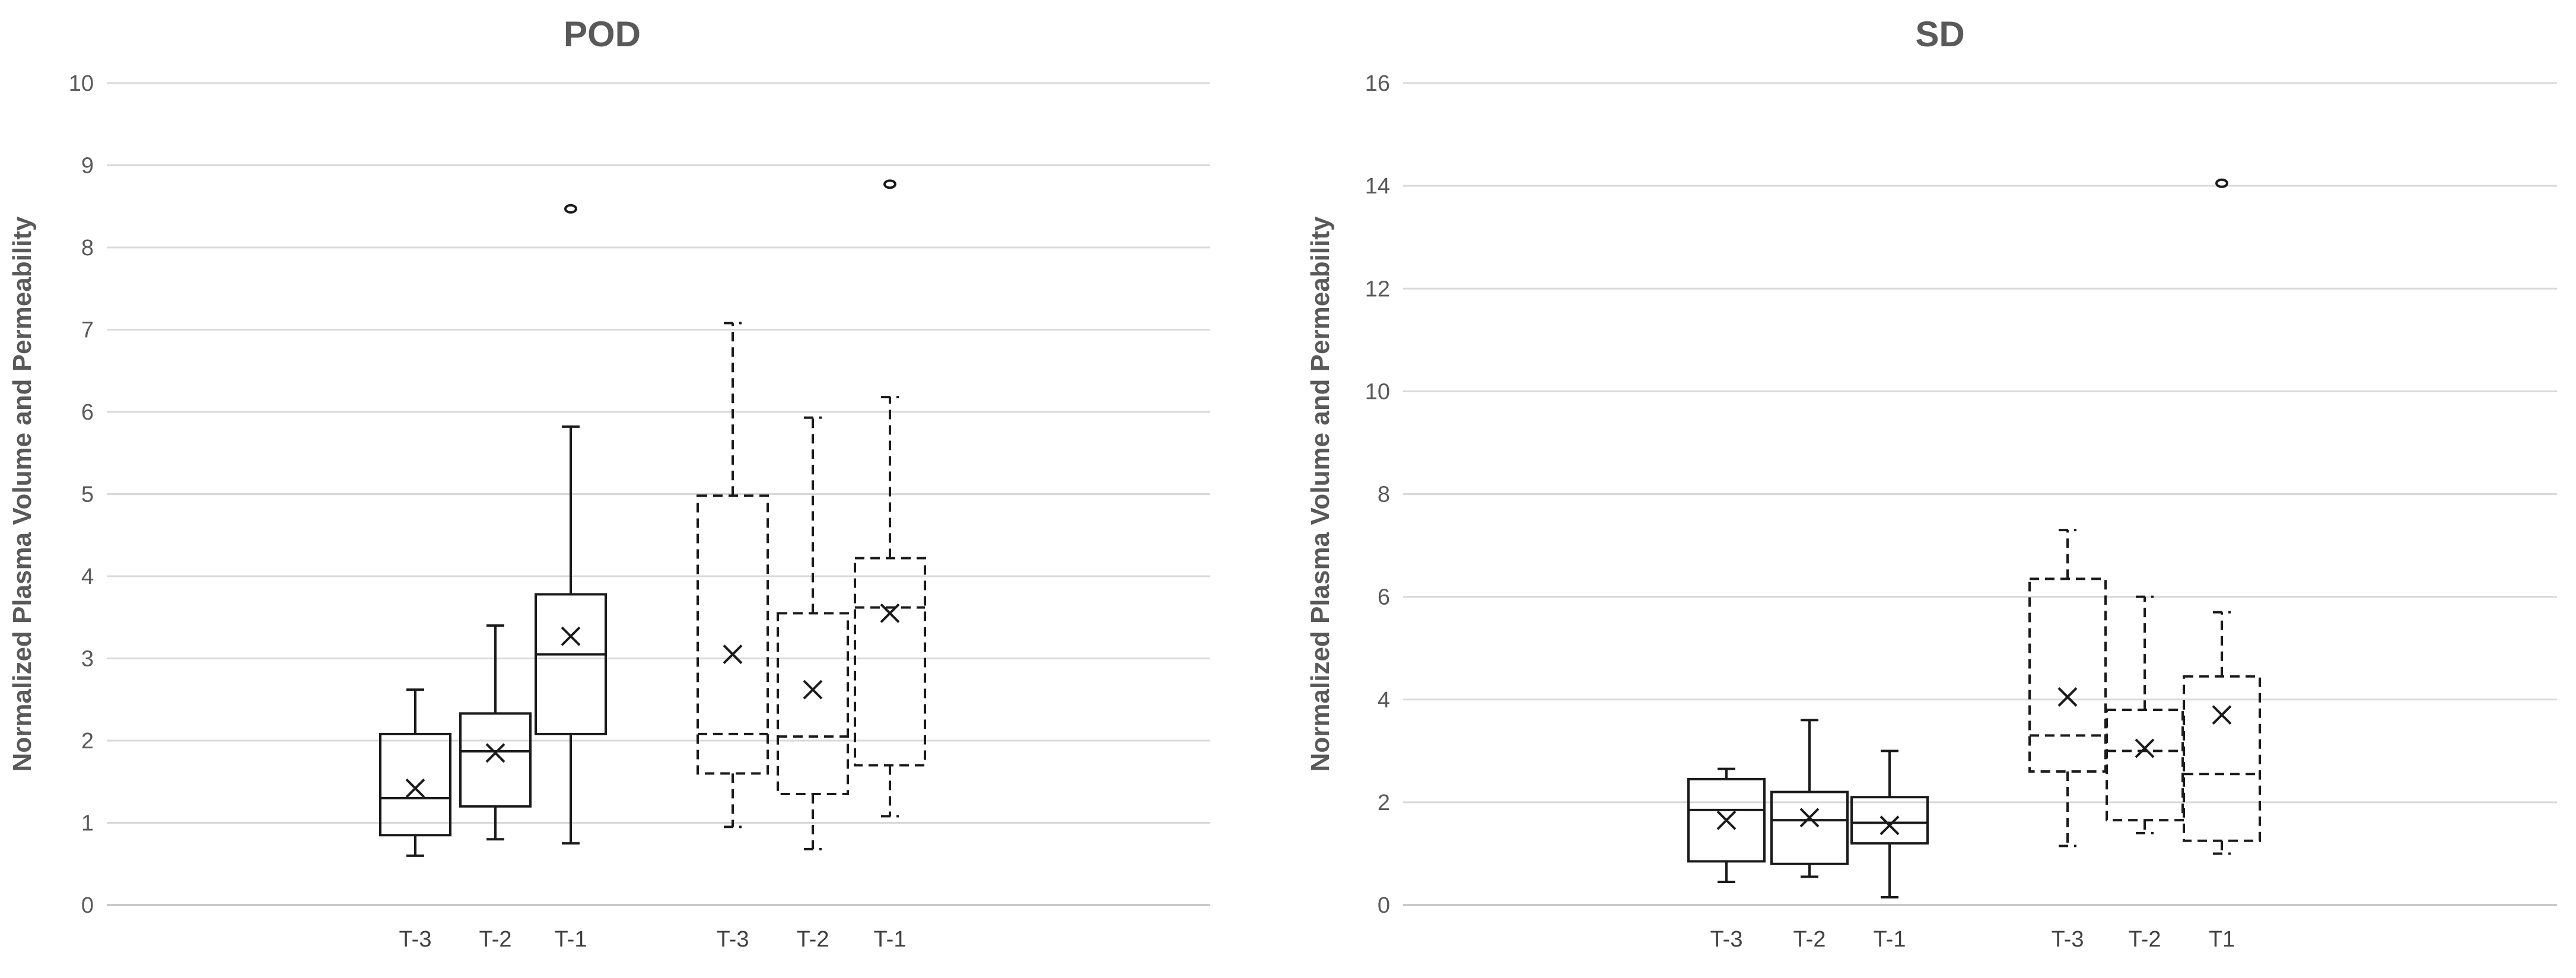 The height and width of the screenshot is (978, 2576). I want to click on chart-title: SD, so click(1939, 34).